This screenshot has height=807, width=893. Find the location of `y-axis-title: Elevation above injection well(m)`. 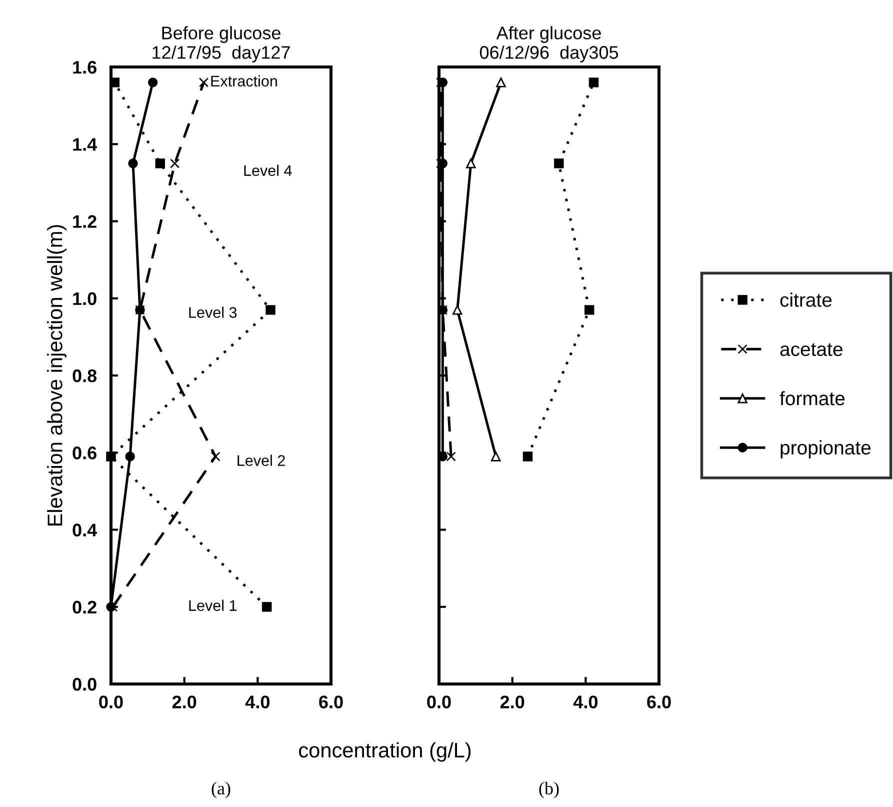

y-axis-title: Elevation above injection well(m) is located at coordinates (56, 375).